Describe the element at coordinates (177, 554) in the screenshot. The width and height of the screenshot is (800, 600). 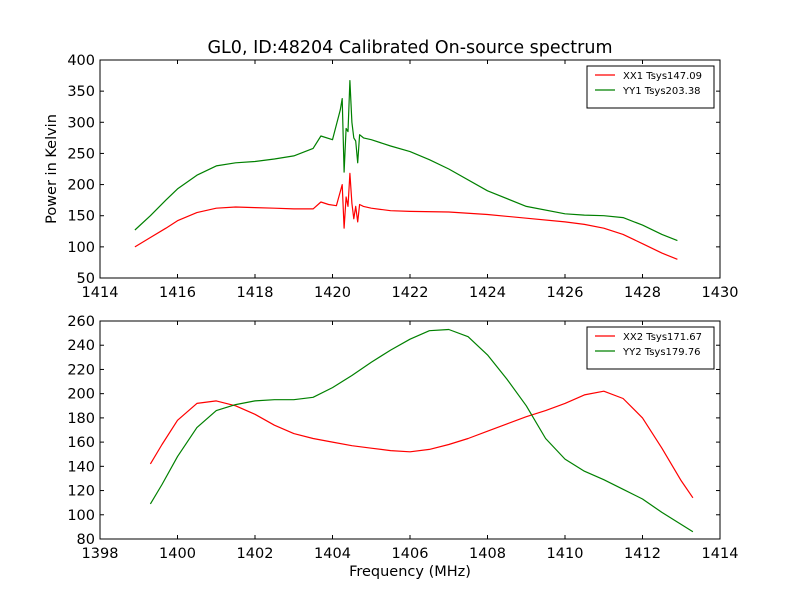
I see `x-tick-label: 1400` at that location.